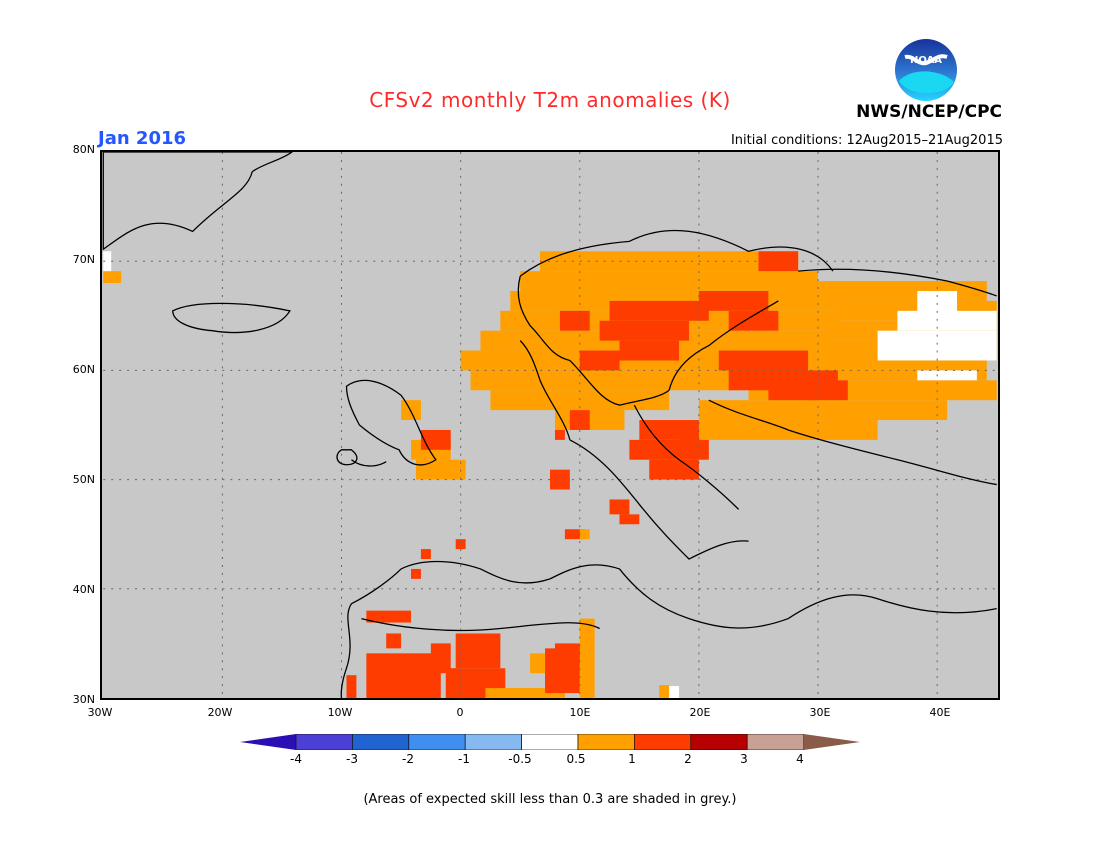  I want to click on initial-conditions-label: Initial conditions: 12Aug2015–21Aug2015, so click(866, 140).